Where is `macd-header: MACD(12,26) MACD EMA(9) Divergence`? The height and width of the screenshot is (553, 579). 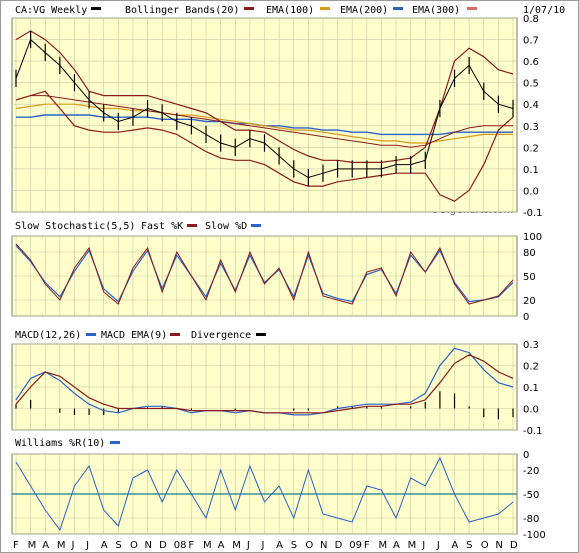 macd-header: MACD(12,26) MACD EMA(9) Divergence is located at coordinates (140, 335).